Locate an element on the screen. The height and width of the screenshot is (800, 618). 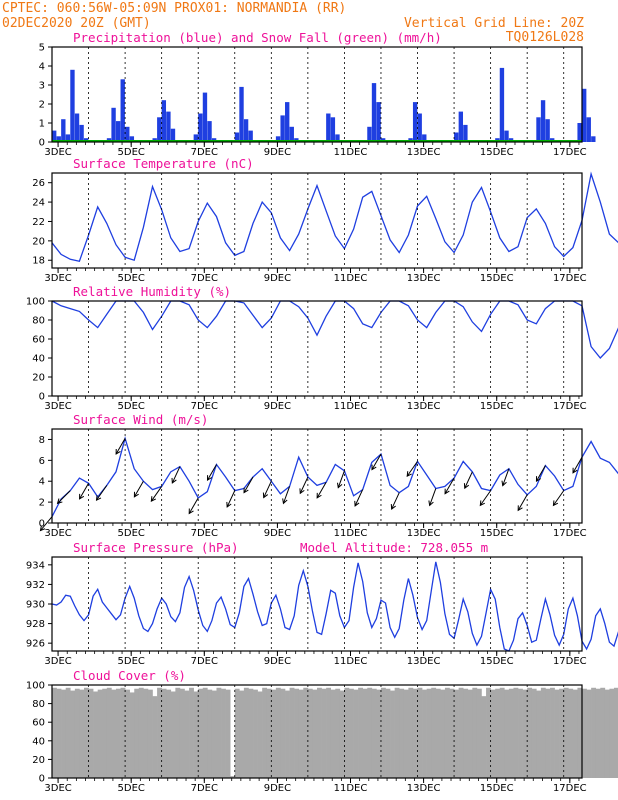
y-tick-label: 1 is located at coordinates (42, 124).